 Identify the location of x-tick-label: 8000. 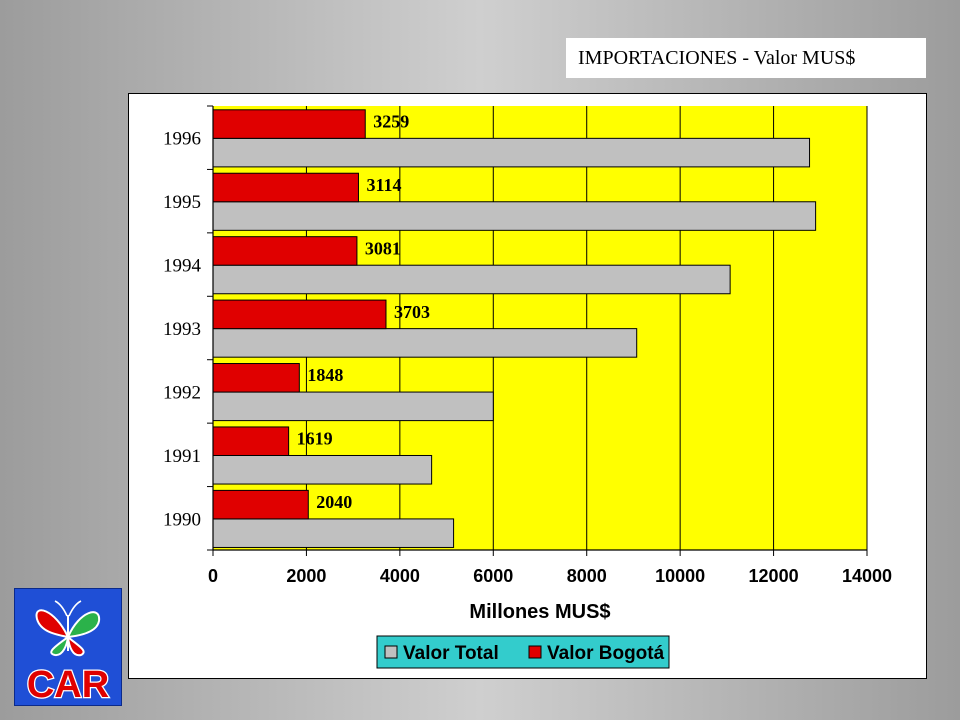
(587, 576).